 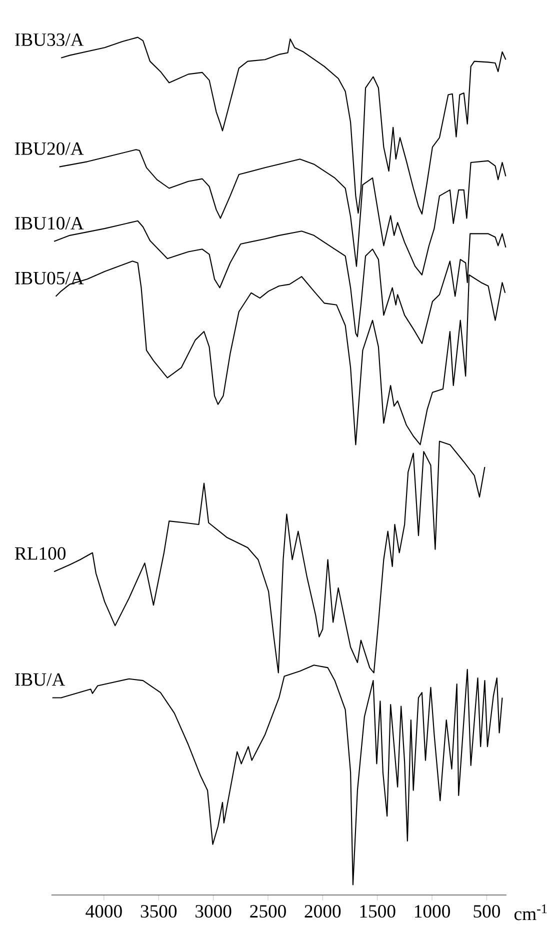 What do you see at coordinates (40, 553) in the screenshot?
I see `series-label: RL100` at bounding box center [40, 553].